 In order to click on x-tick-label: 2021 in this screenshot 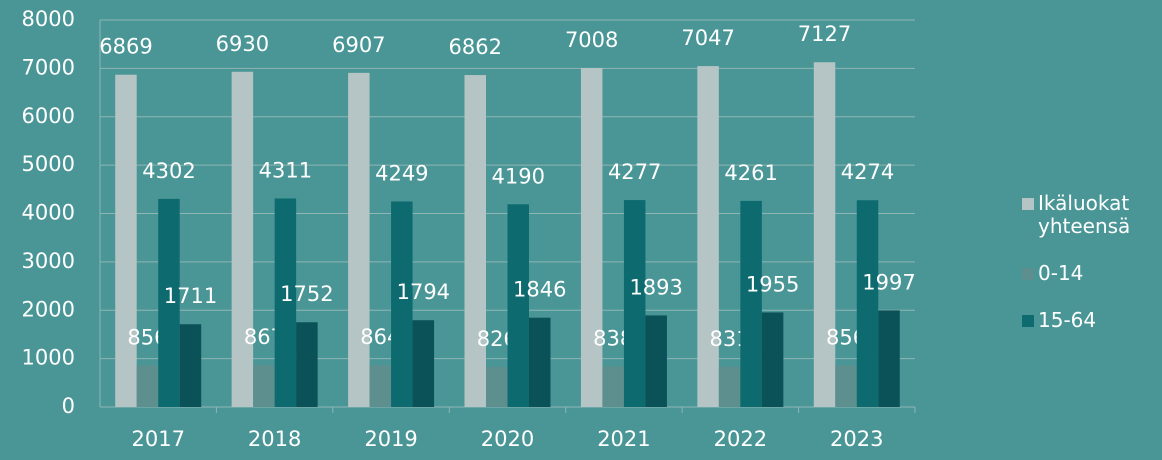, I will do `click(623, 439)`.